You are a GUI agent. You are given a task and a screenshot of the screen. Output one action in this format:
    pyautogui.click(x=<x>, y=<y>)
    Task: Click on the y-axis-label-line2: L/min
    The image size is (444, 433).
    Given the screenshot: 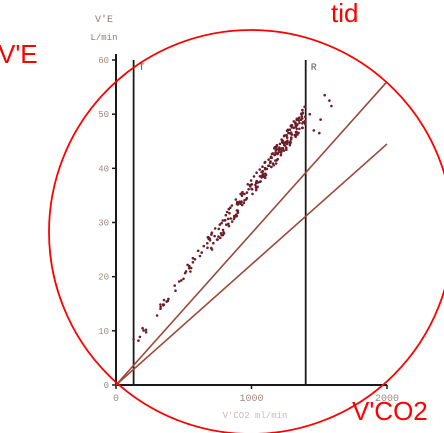 What is the action you would take?
    pyautogui.click(x=103, y=38)
    